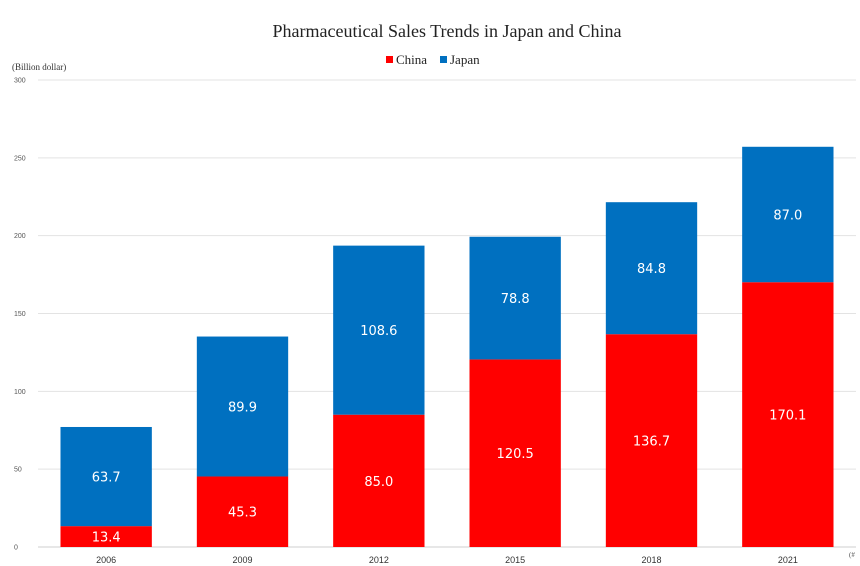 This screenshot has height=566, width=860. I want to click on bar-japan-2018, so click(651, 268).